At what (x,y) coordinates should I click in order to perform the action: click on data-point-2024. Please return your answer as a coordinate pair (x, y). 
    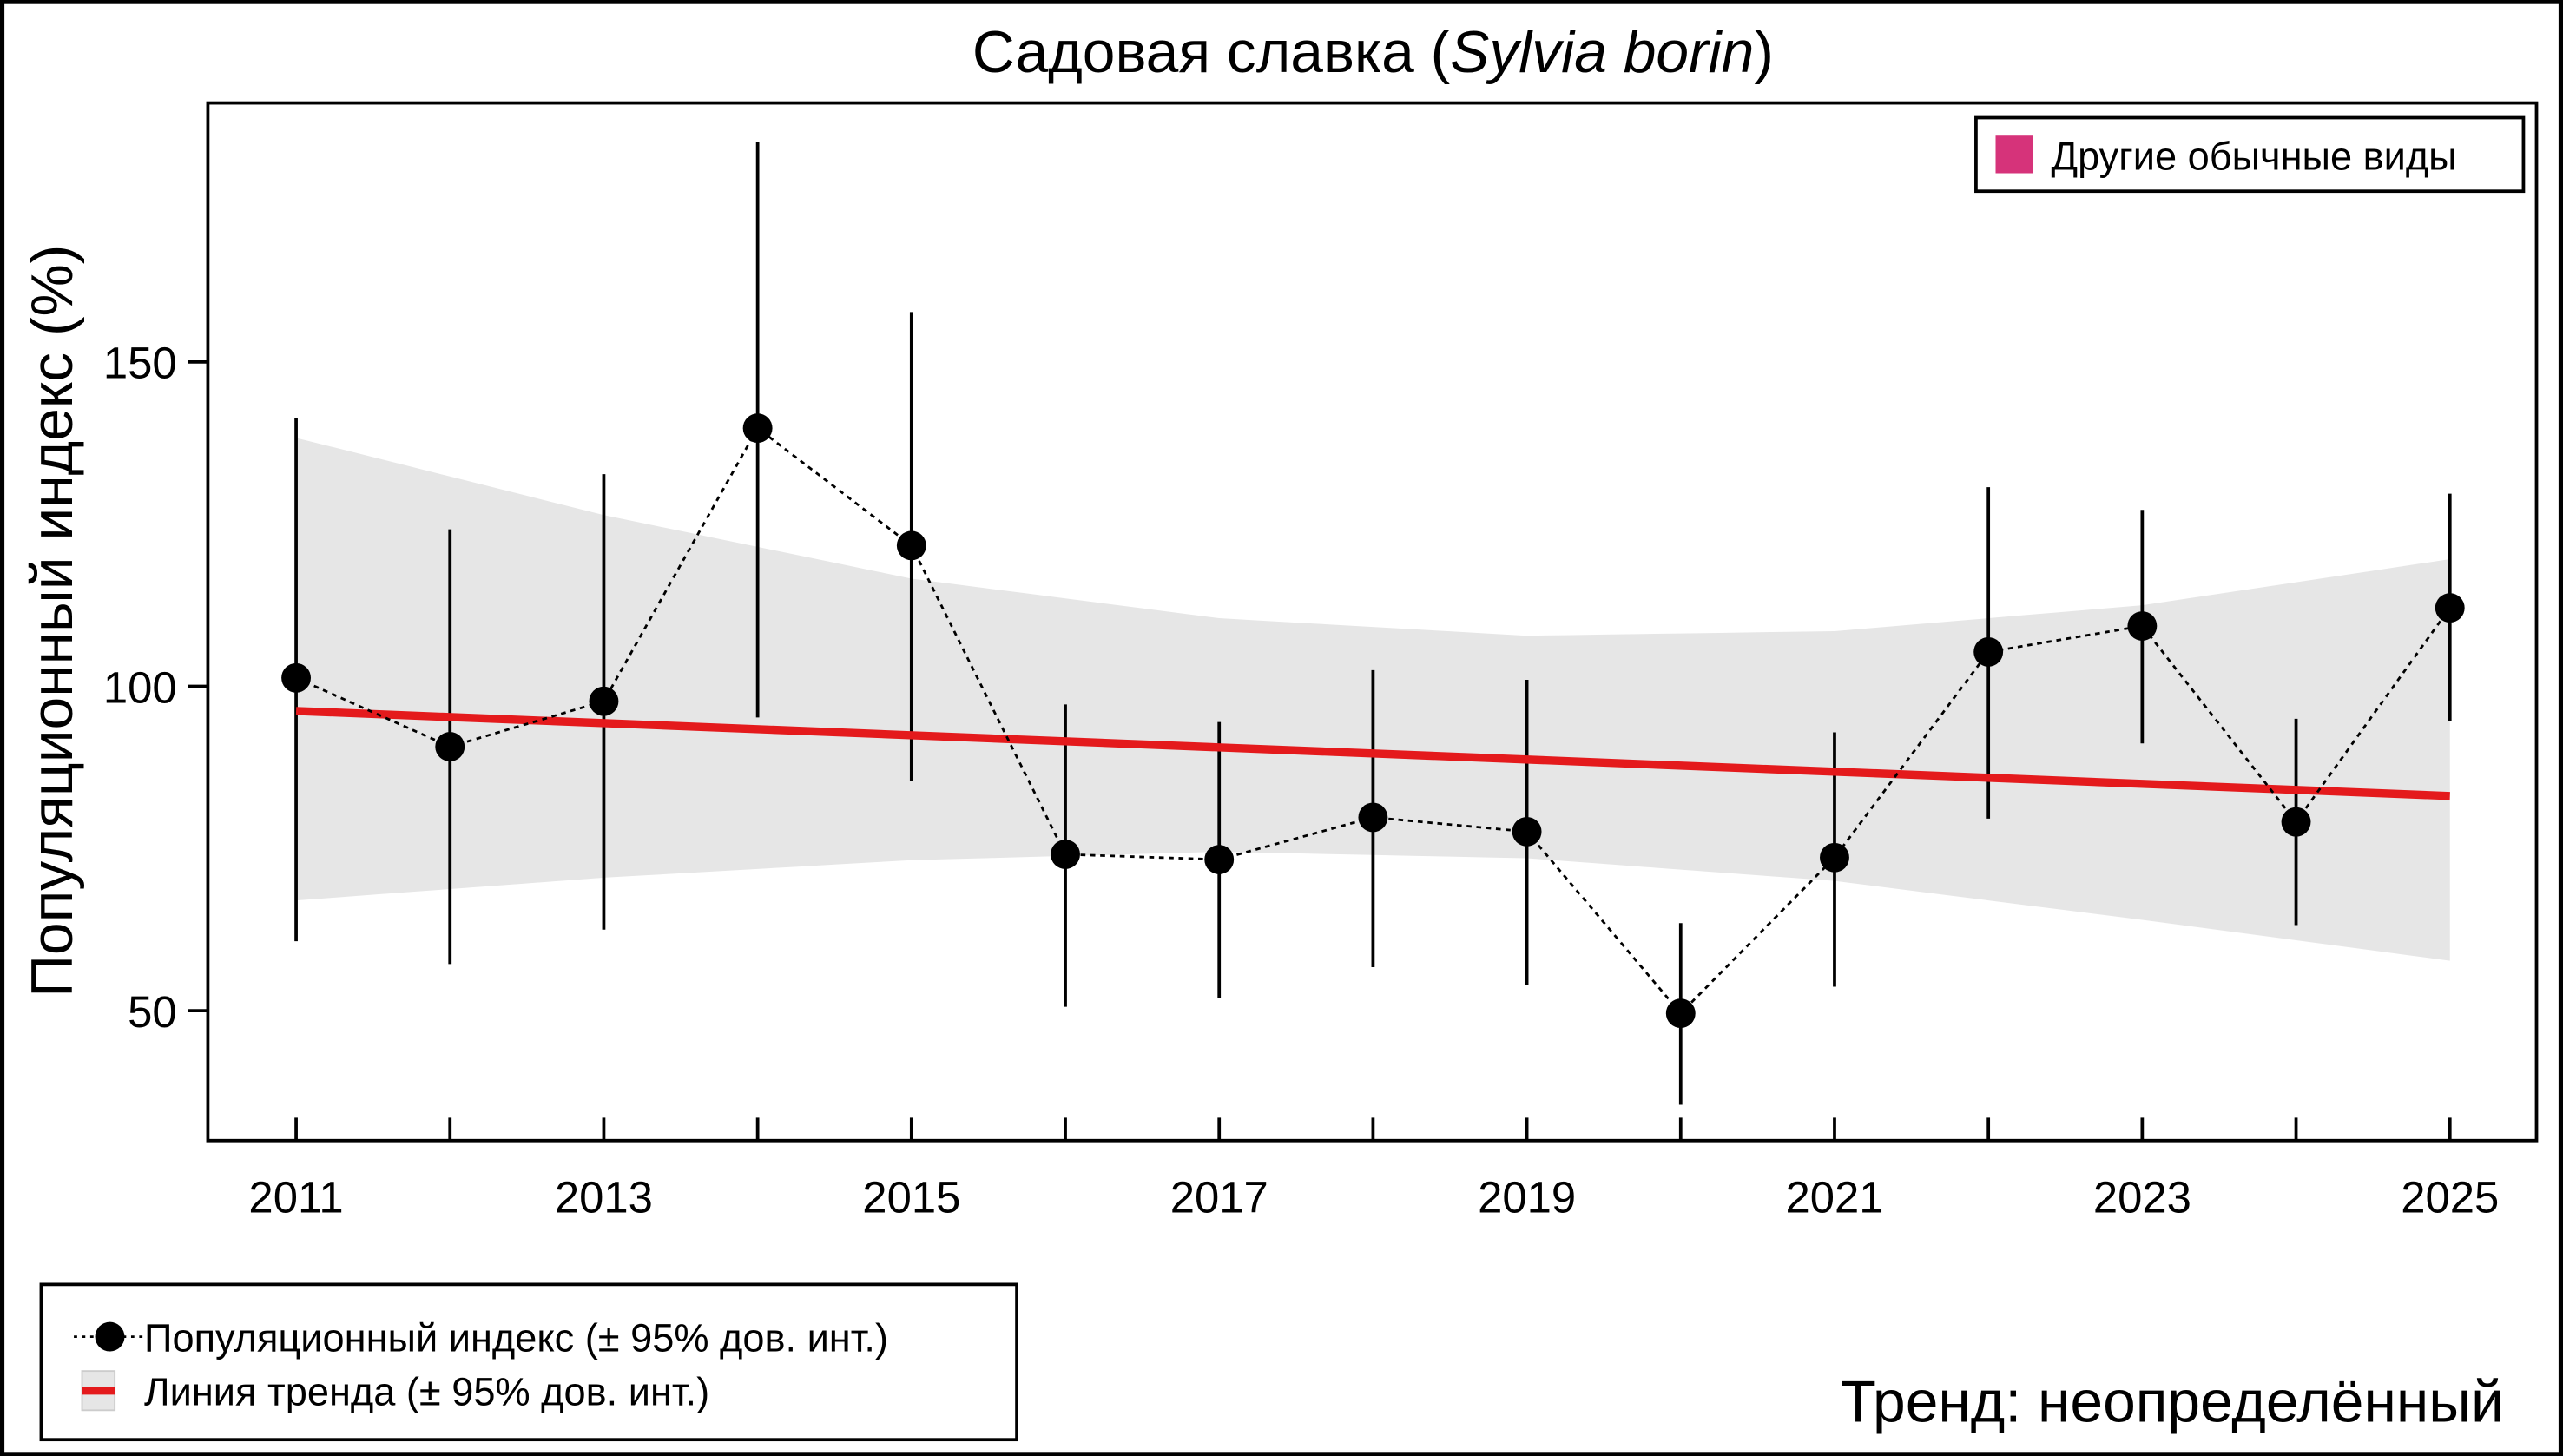
    Looking at the image, I should click on (2296, 822).